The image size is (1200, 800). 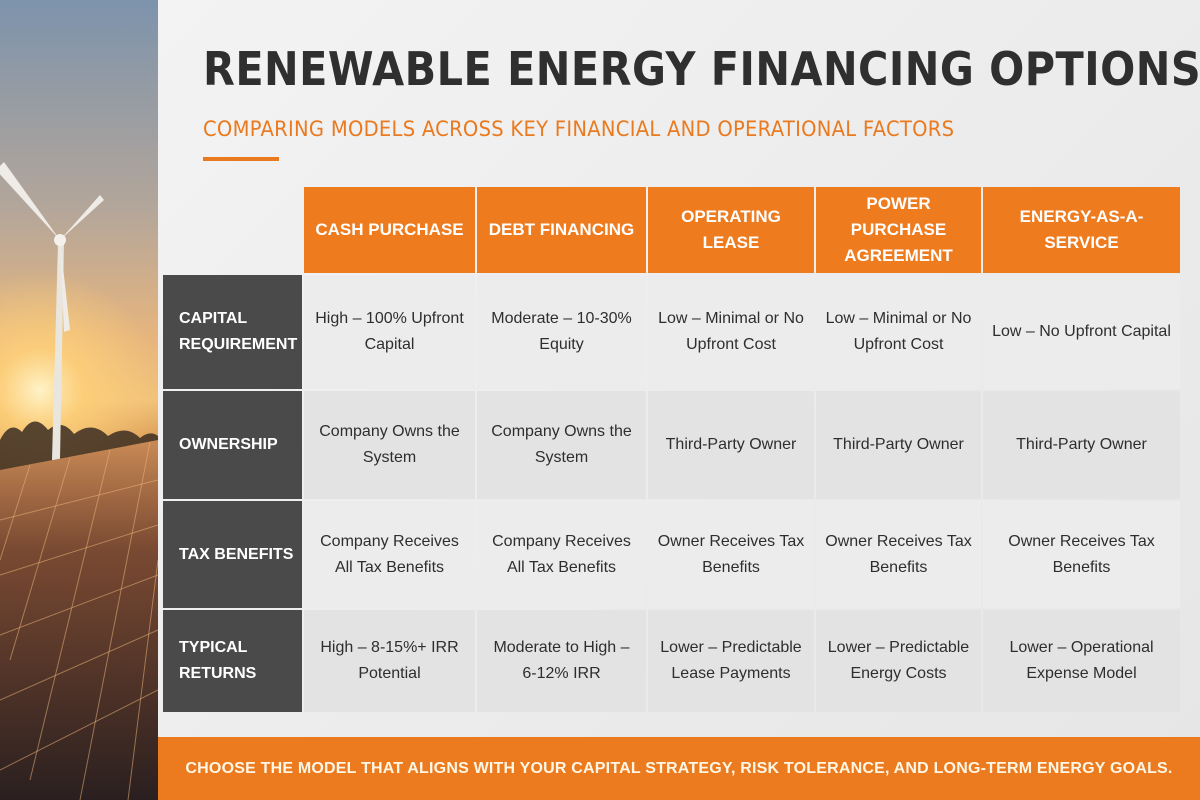 I want to click on table-cell: Moderate – 10-30% Equity, so click(x=561, y=332).